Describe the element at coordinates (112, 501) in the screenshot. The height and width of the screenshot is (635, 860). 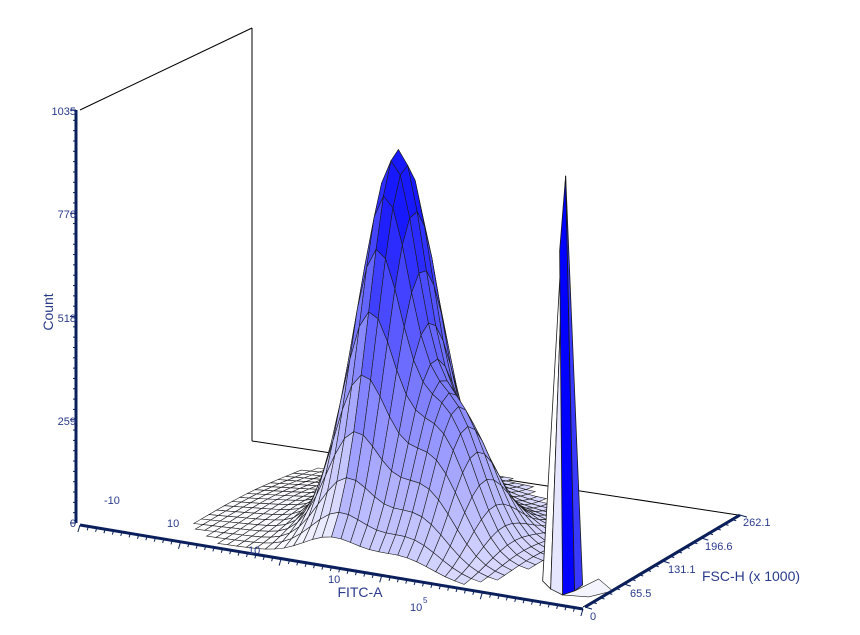
I see `x-tick-label: -10` at that location.